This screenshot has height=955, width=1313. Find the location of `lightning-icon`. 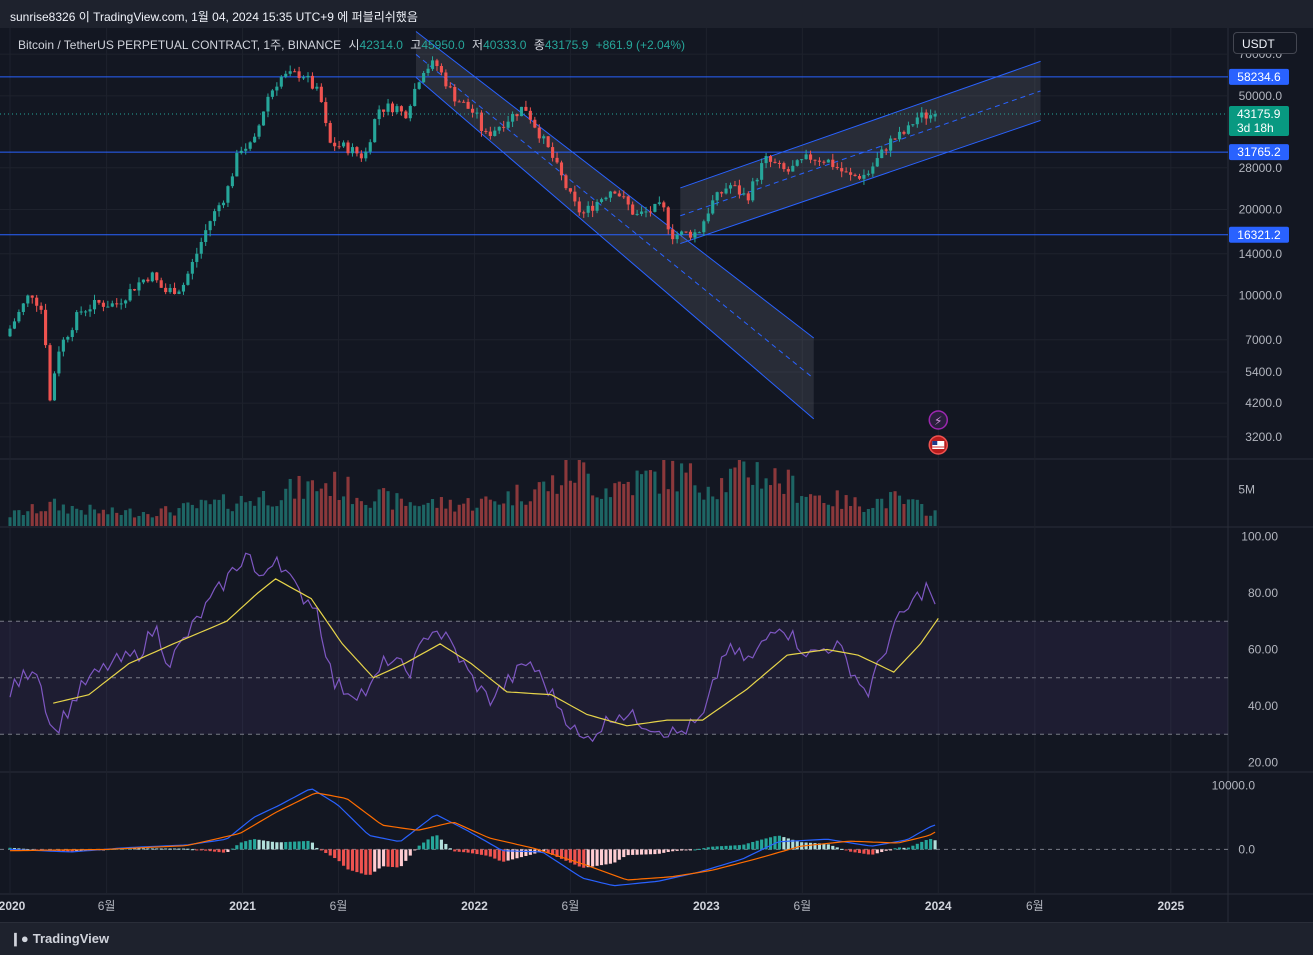

lightning-icon is located at coordinates (938, 420).